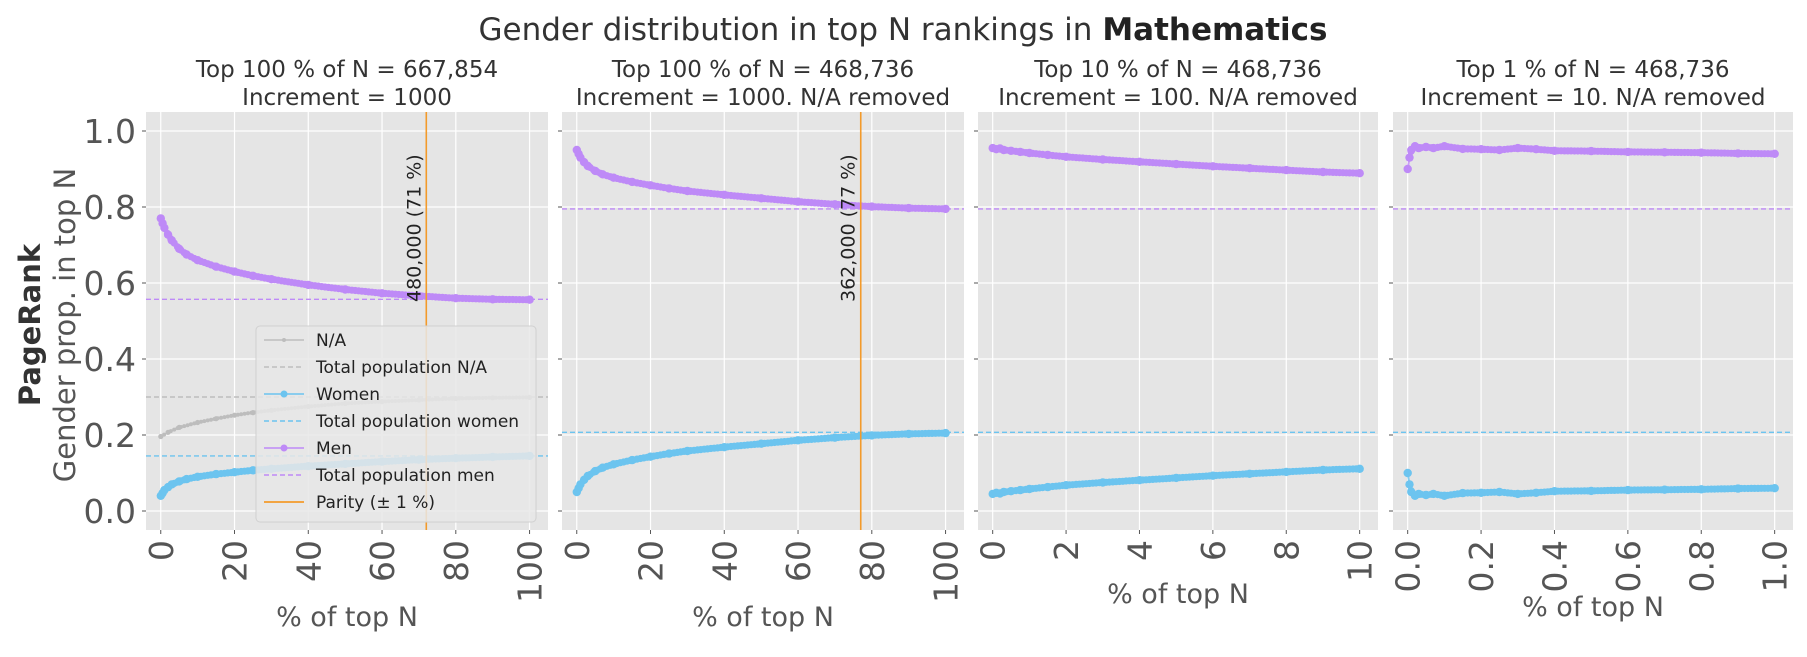 This screenshot has width=1807, height=657. Describe the element at coordinates (110, 131) in the screenshot. I see `y-tick-label: 1.0` at that location.